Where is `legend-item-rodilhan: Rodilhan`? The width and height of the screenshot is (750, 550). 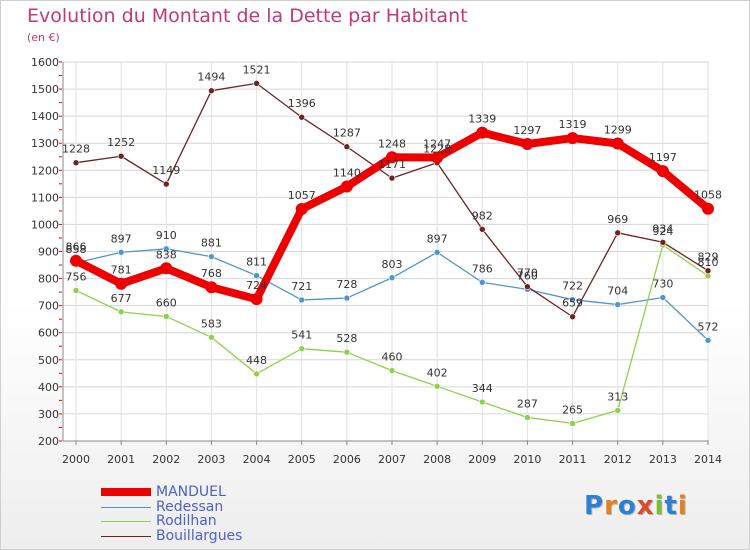
legend-item-rodilhan: Rodilhan is located at coordinates (231, 521).